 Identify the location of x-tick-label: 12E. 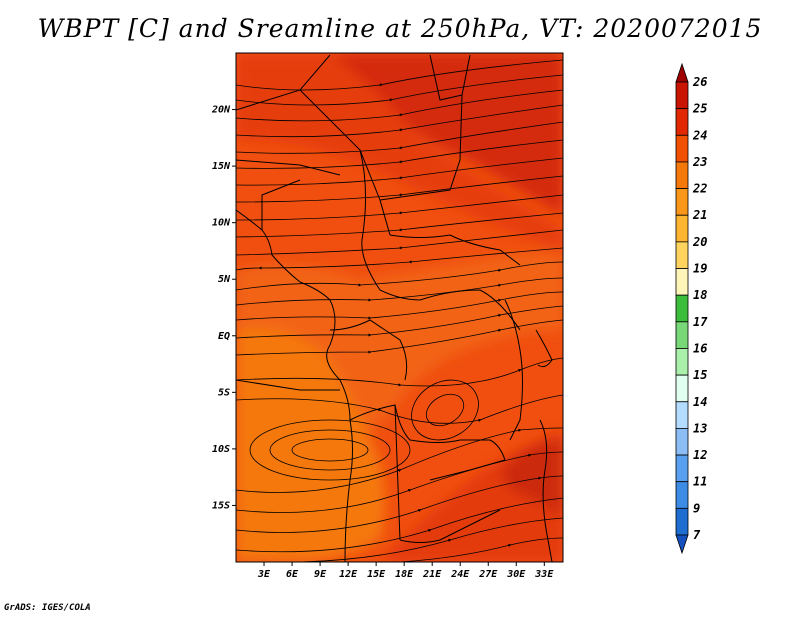
(348, 574).